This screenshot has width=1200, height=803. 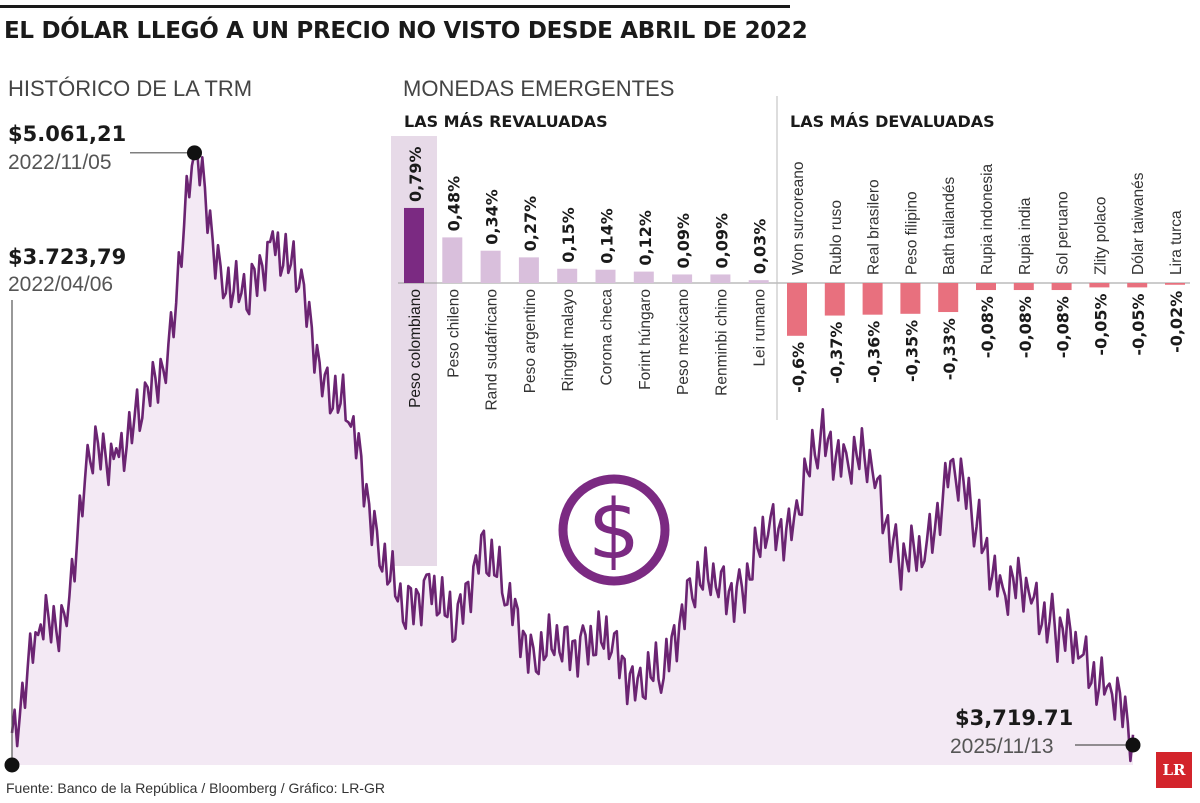 What do you see at coordinates (892, 121) in the screenshot?
I see `devalued-label: LAS MÁS DEVALUADAS` at bounding box center [892, 121].